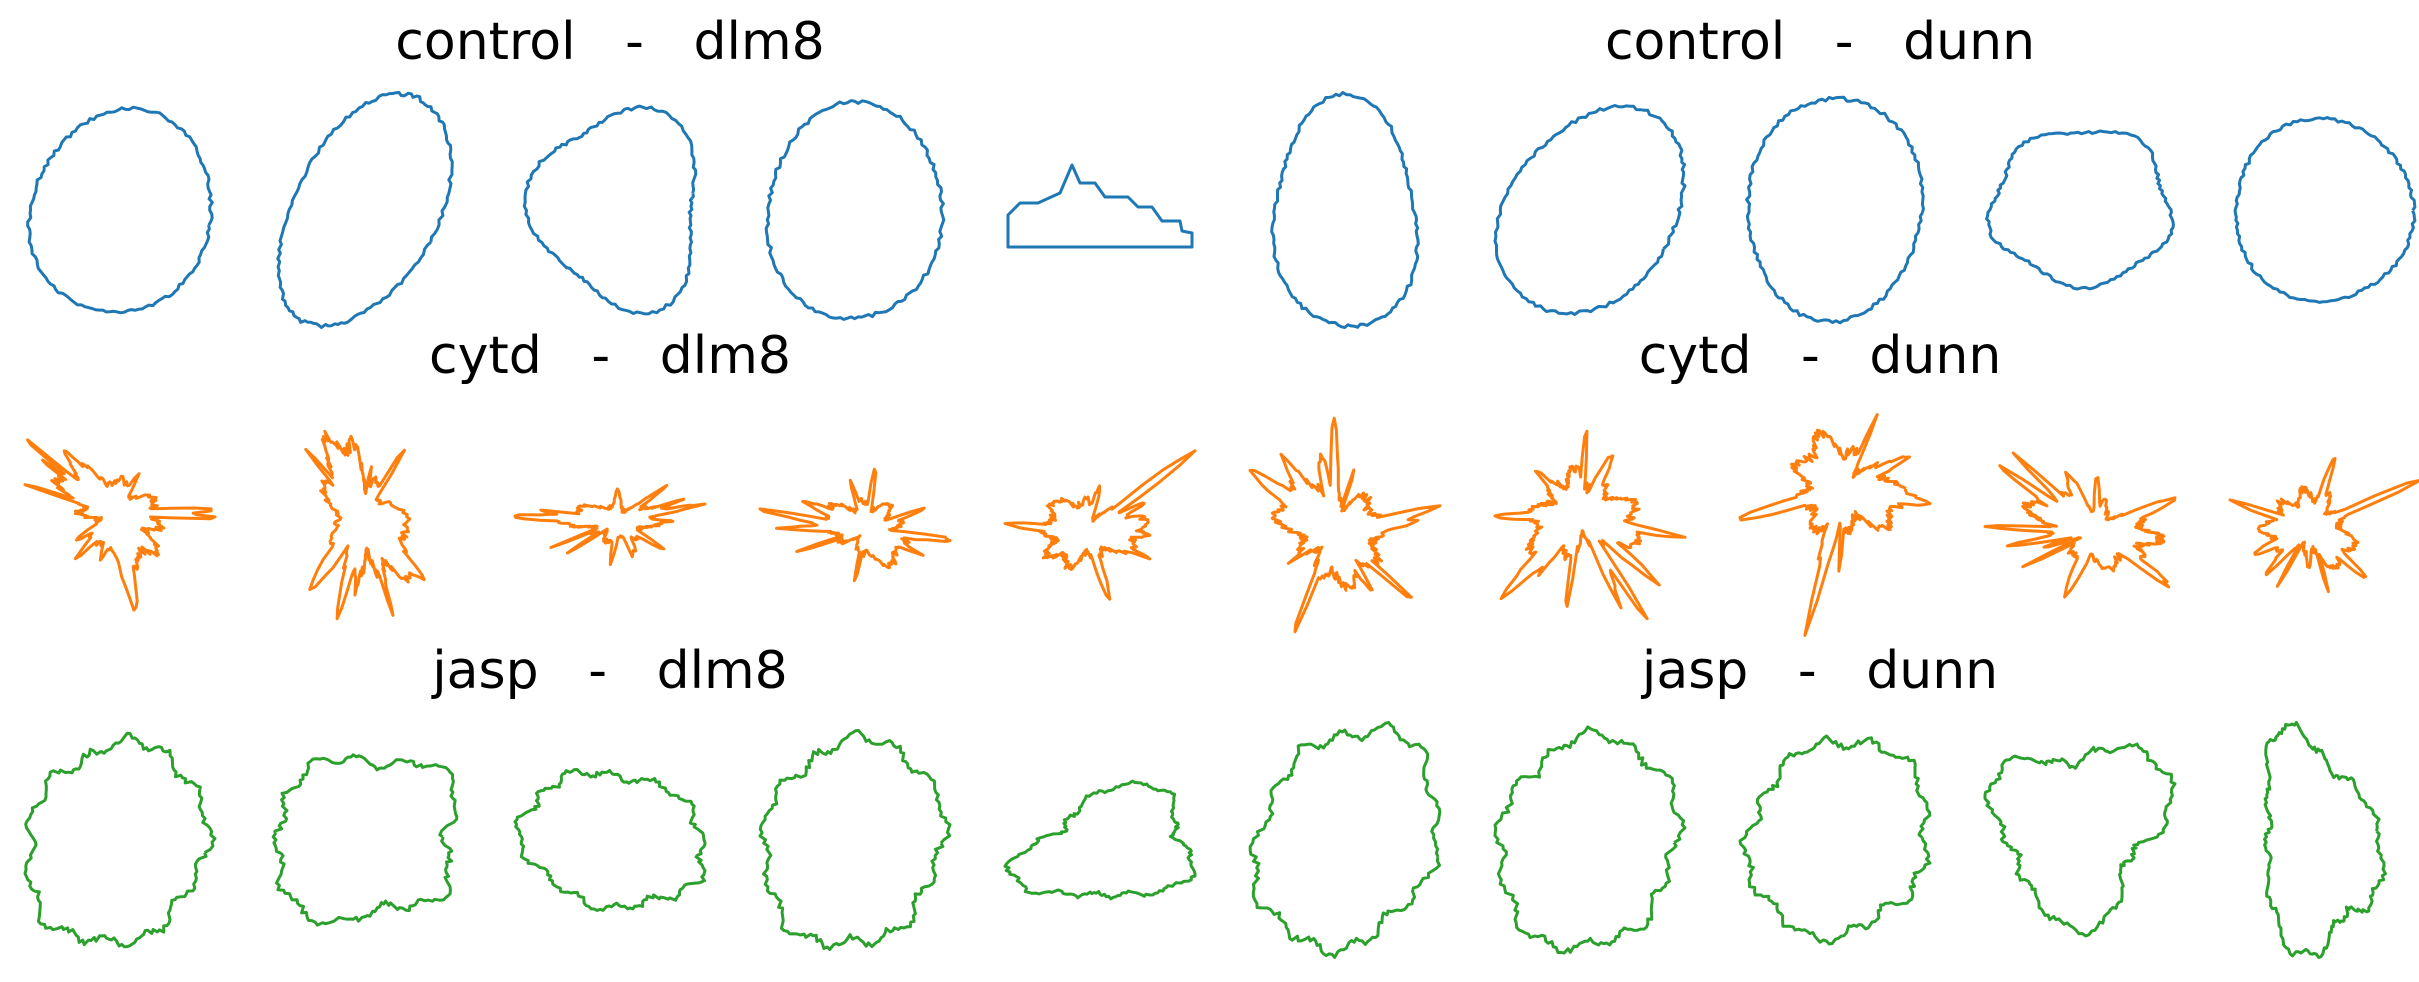 This screenshot has height=982, width=2419. What do you see at coordinates (1820, 356) in the screenshot?
I see `group-title-cytd-dunn: cytd - dunn` at bounding box center [1820, 356].